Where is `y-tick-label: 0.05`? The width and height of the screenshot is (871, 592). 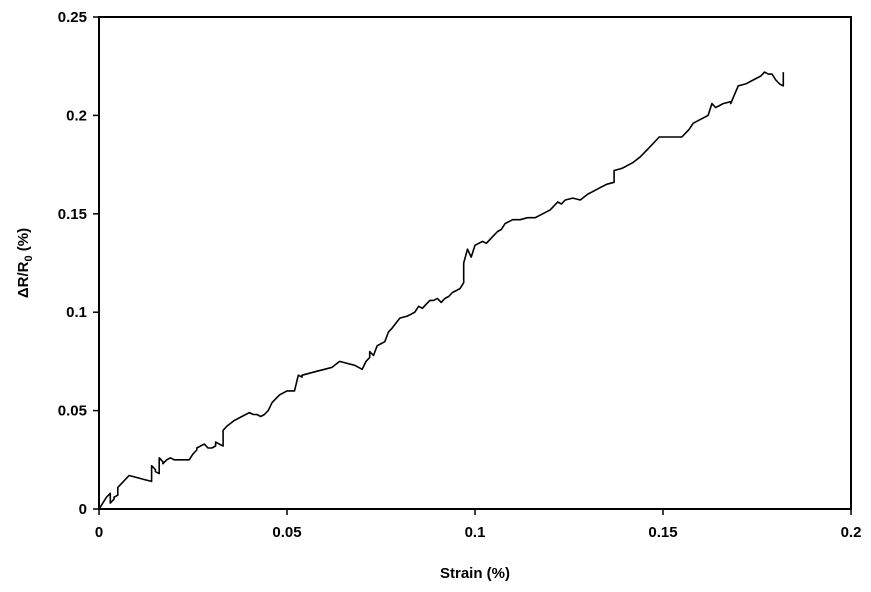
y-tick-label: 0.05 is located at coordinates (72, 411).